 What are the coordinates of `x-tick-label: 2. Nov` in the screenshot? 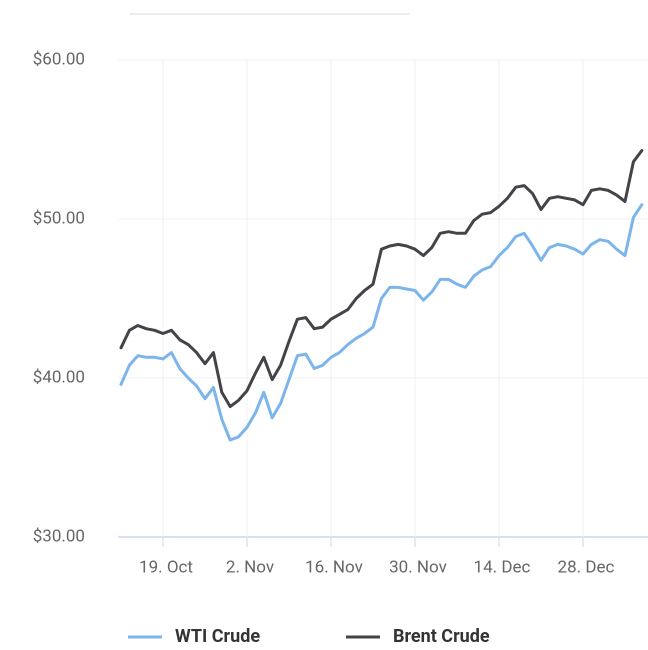 It's located at (250, 567).